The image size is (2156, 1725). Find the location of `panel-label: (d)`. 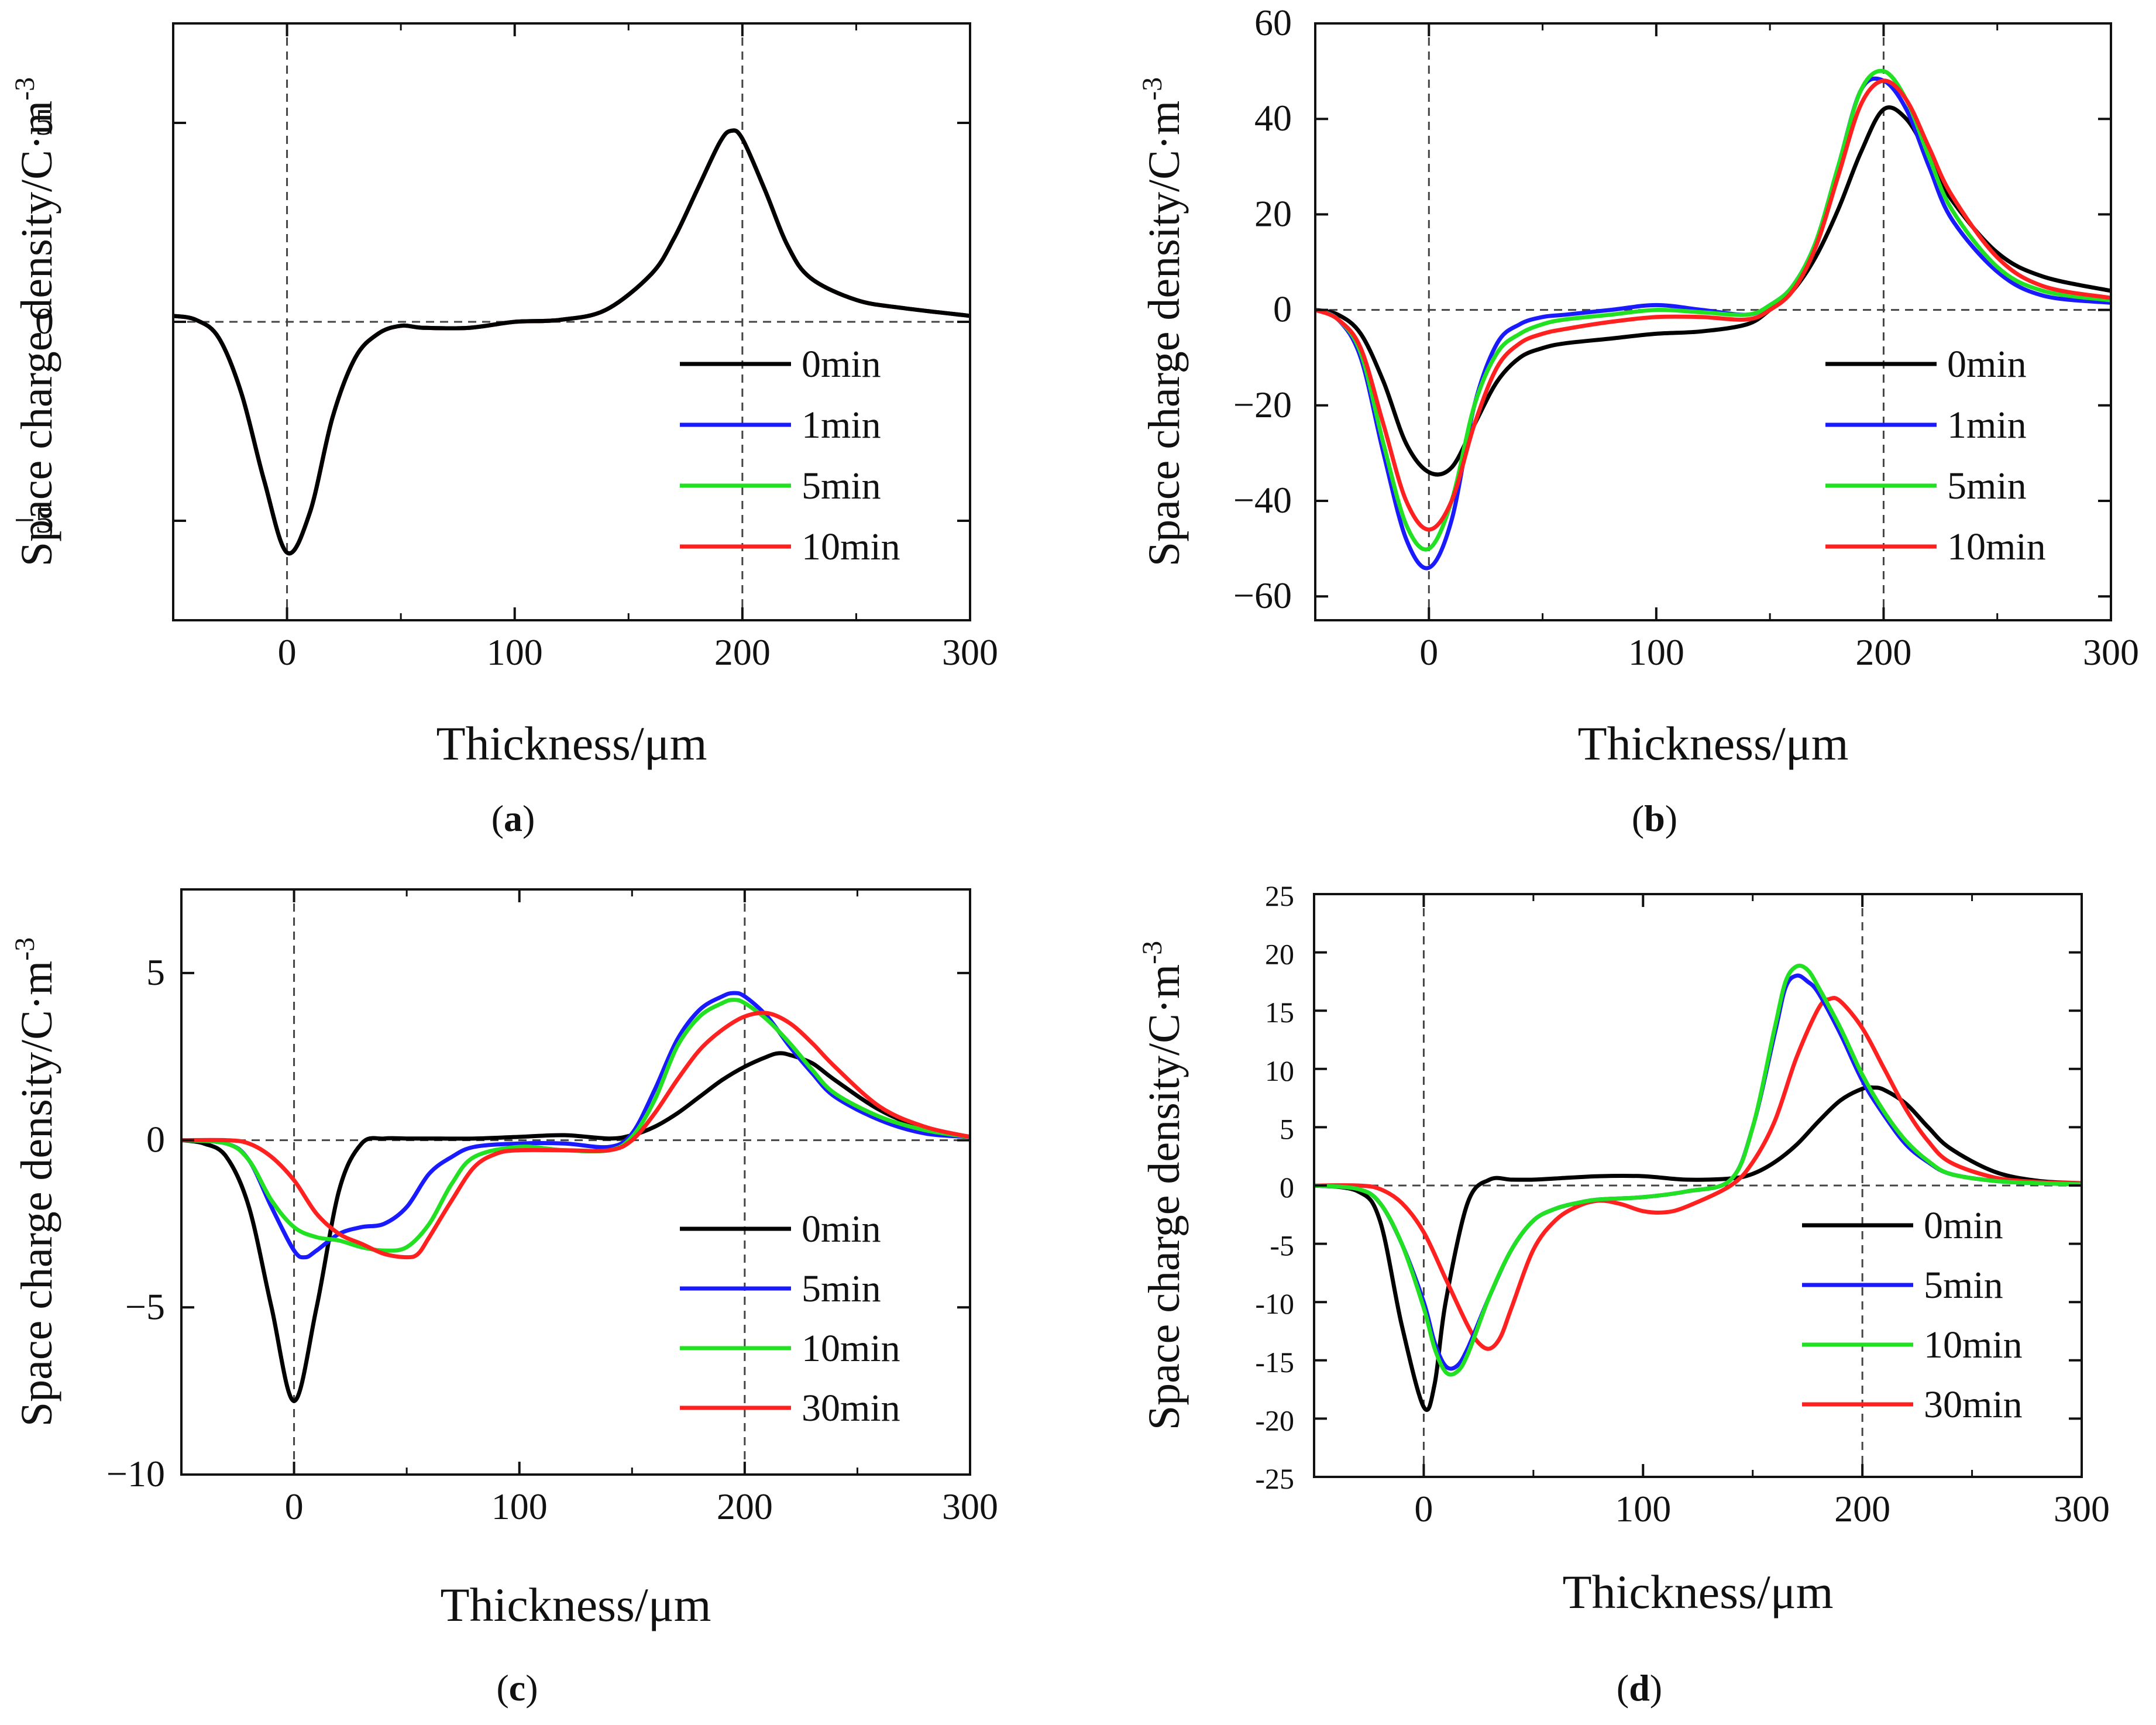

panel-label: (d) is located at coordinates (1640, 1688).